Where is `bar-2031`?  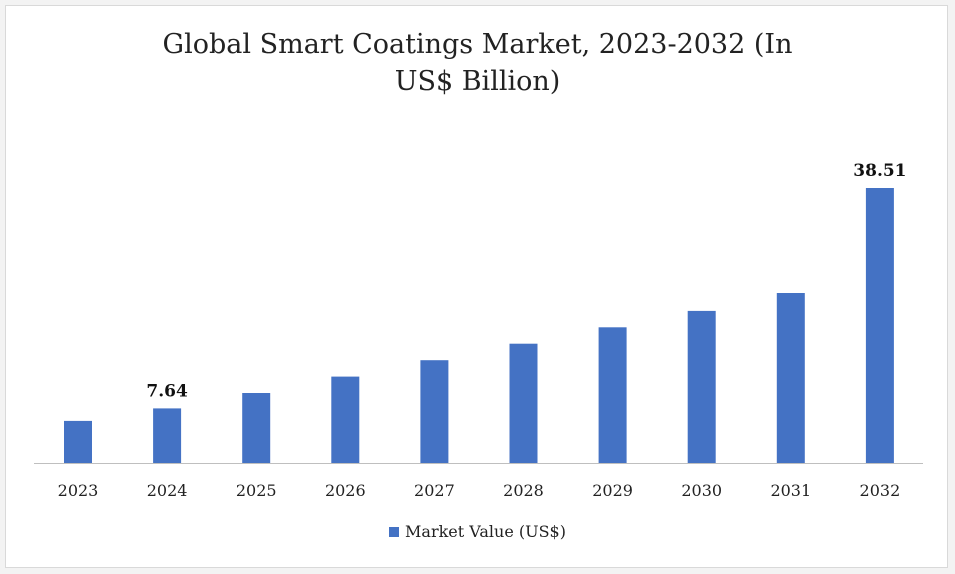
bar-2031 is located at coordinates (790, 378).